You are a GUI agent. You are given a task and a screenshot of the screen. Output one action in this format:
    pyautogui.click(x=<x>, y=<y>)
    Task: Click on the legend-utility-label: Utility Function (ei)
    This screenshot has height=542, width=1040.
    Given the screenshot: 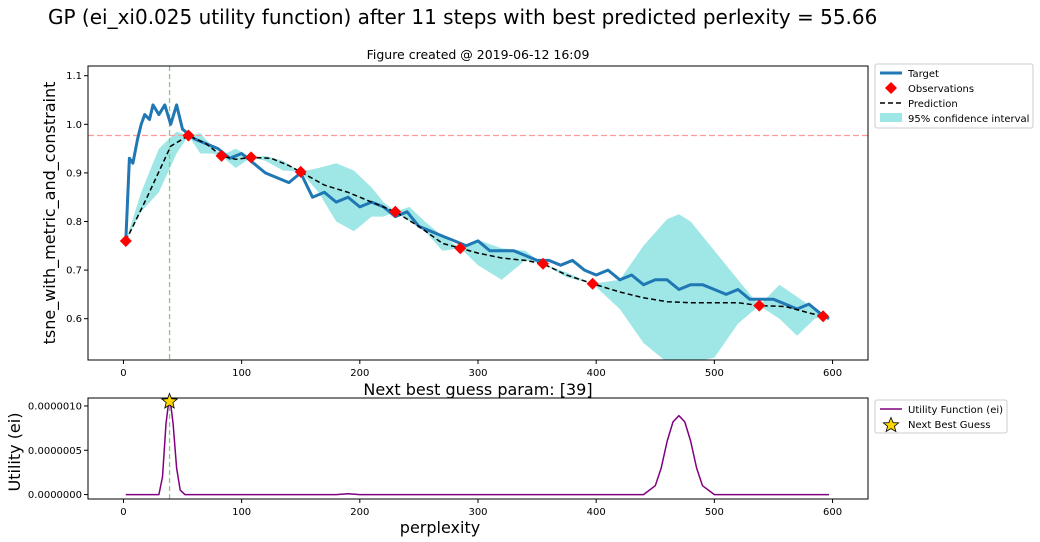 What is the action you would take?
    pyautogui.click(x=955, y=410)
    